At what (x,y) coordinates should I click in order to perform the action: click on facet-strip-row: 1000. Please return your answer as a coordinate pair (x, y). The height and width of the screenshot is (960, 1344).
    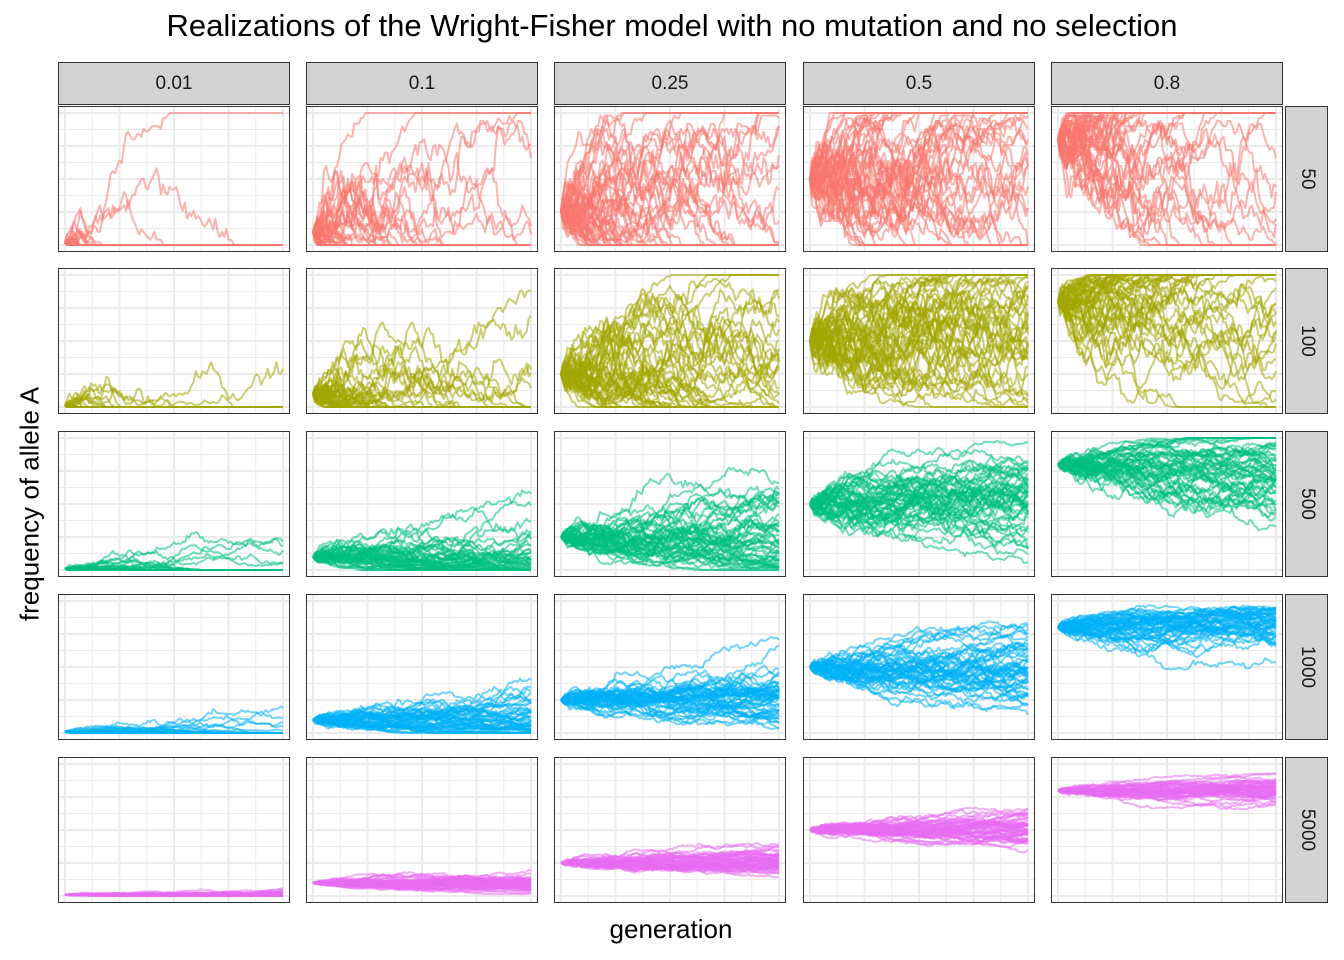
    Looking at the image, I should click on (1306, 667).